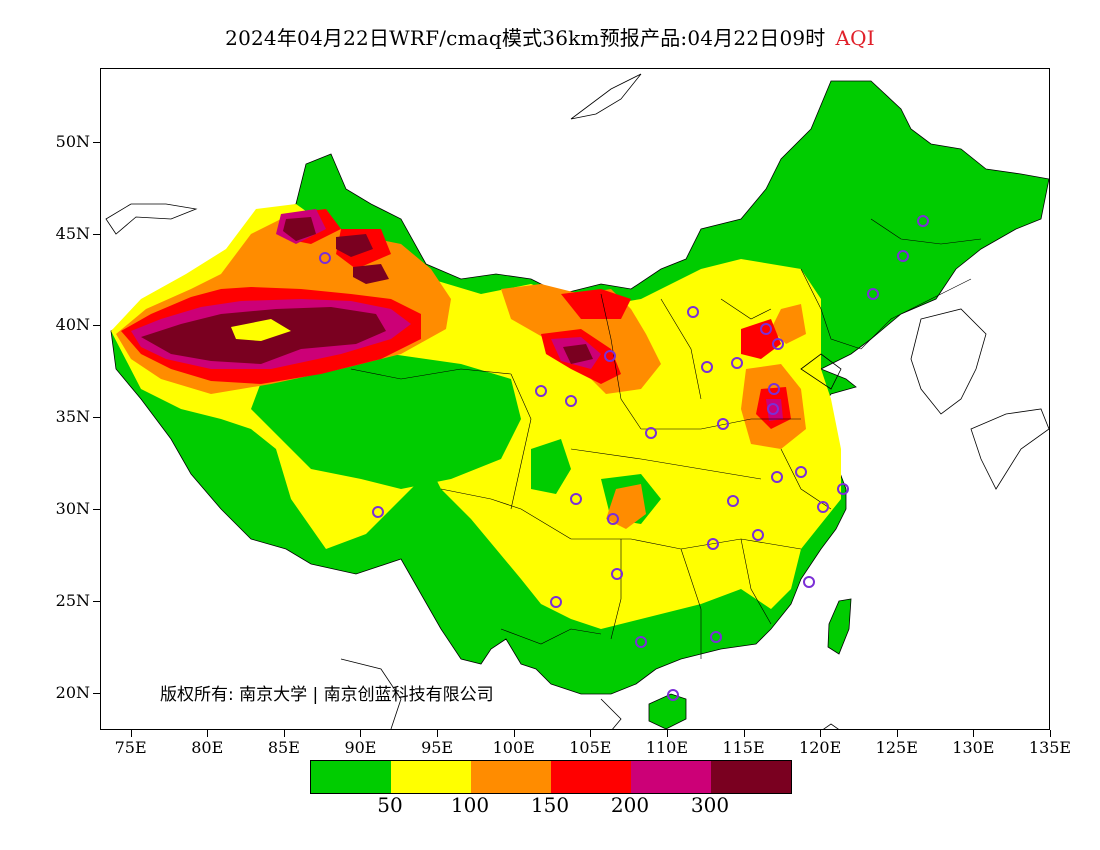  Describe the element at coordinates (437, 747) in the screenshot. I see `lon-tick-label: 95E` at that location.